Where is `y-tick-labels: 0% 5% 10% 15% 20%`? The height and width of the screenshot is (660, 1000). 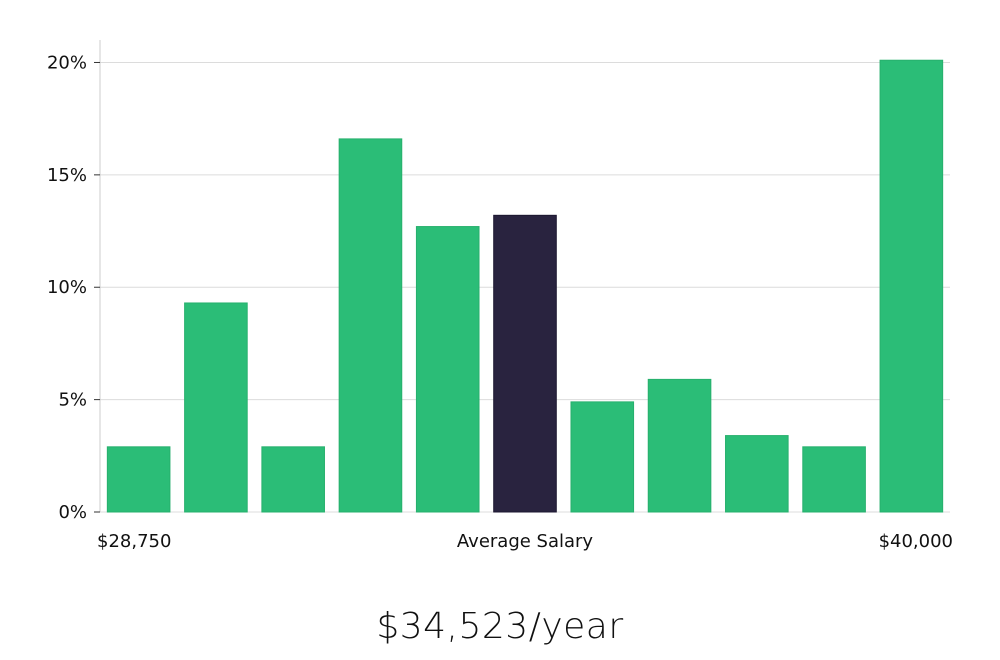
y-tick-labels: 0% 5% 10% 15% 20% is located at coordinates (73, 287).